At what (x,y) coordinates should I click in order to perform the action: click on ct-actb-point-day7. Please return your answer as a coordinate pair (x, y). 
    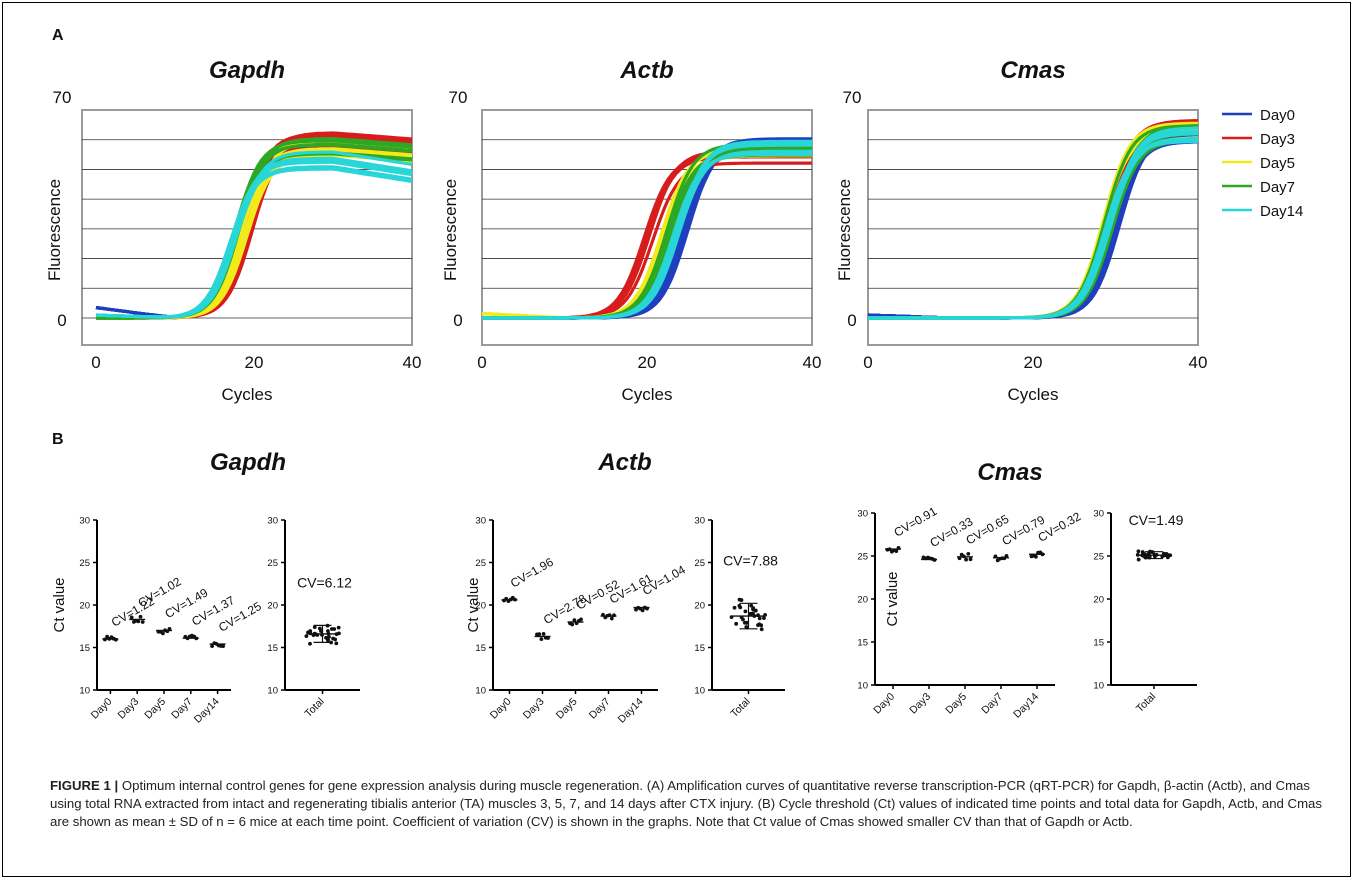
    Looking at the image, I should click on (611, 618).